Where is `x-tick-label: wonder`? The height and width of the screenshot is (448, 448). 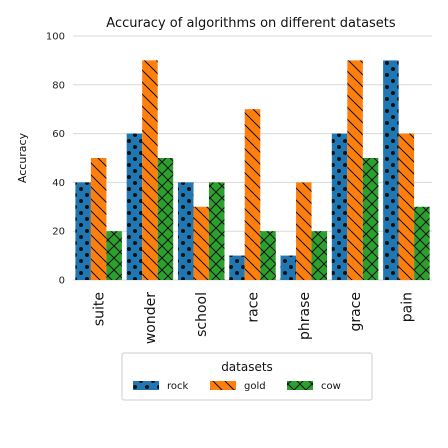
x-tick-label: wonder is located at coordinates (151, 318).